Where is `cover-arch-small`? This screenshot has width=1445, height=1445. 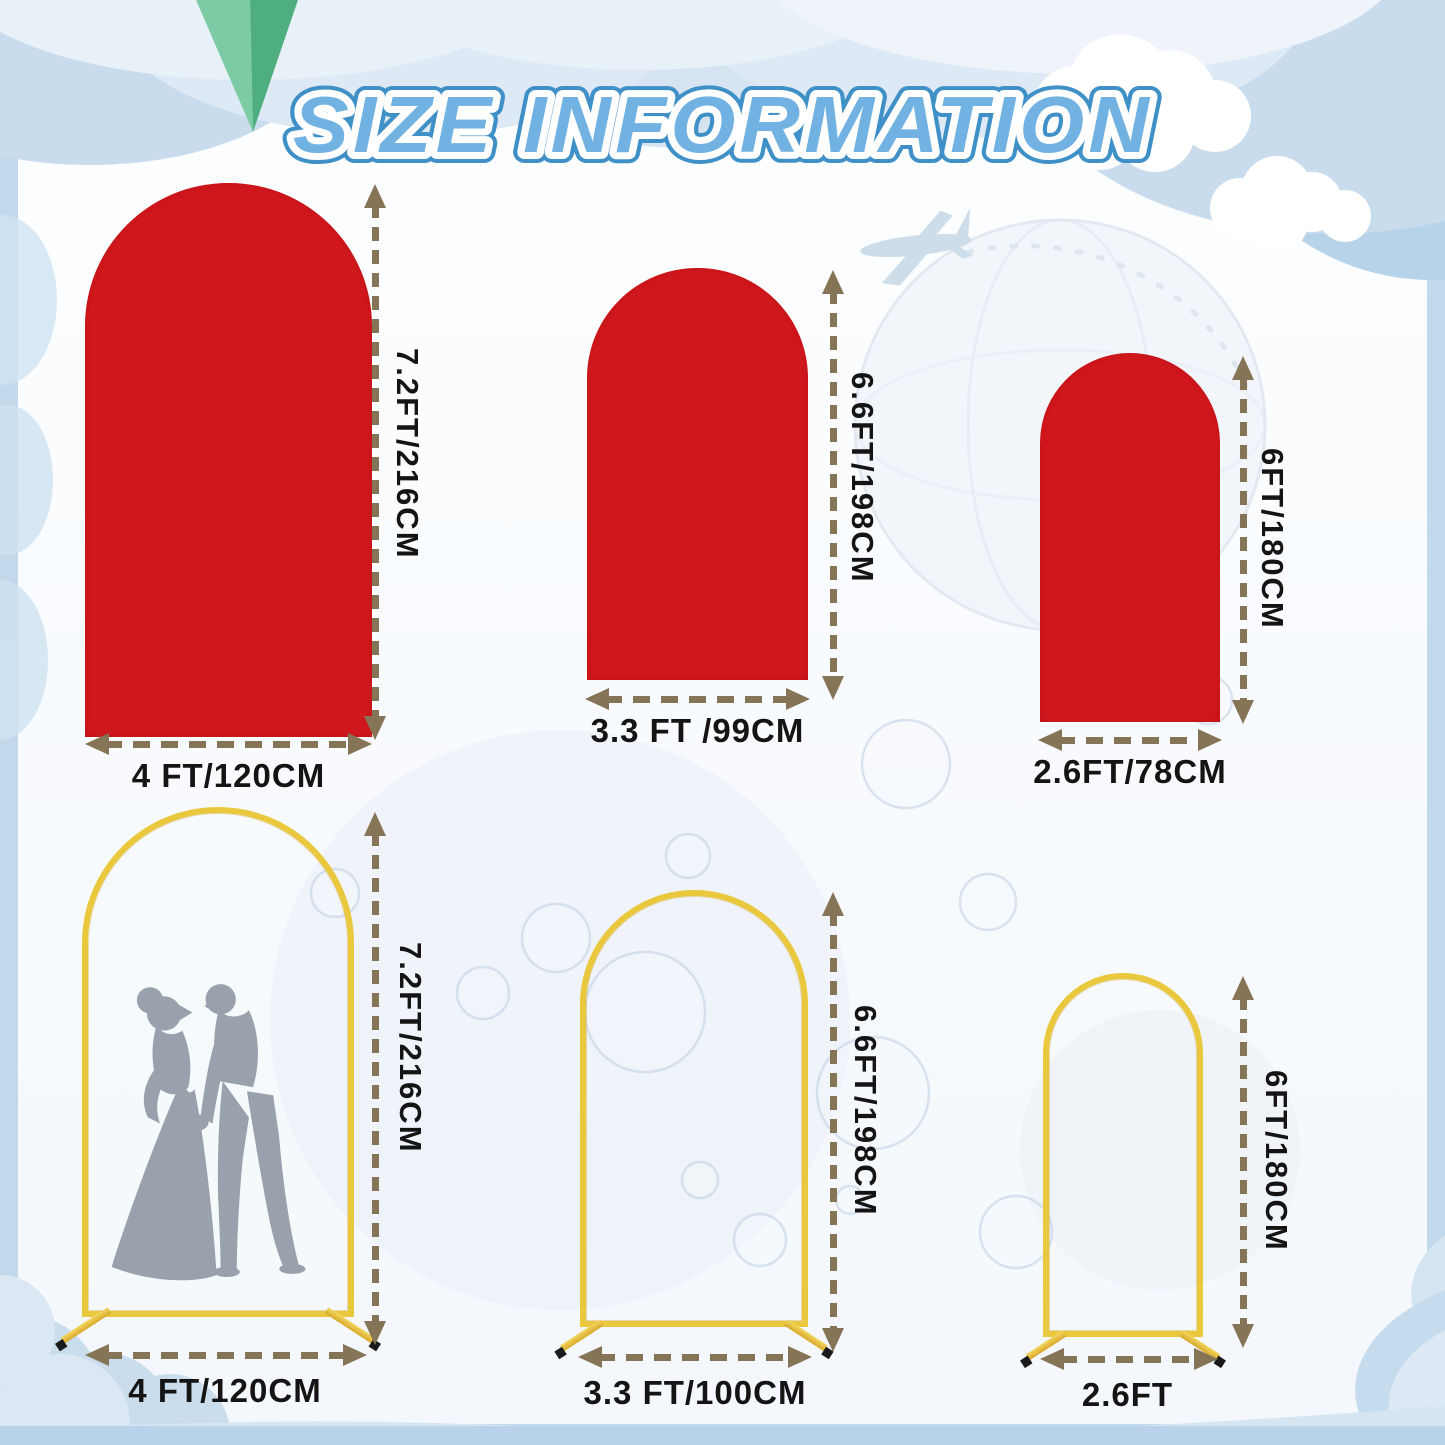 cover-arch-small is located at coordinates (1130, 537).